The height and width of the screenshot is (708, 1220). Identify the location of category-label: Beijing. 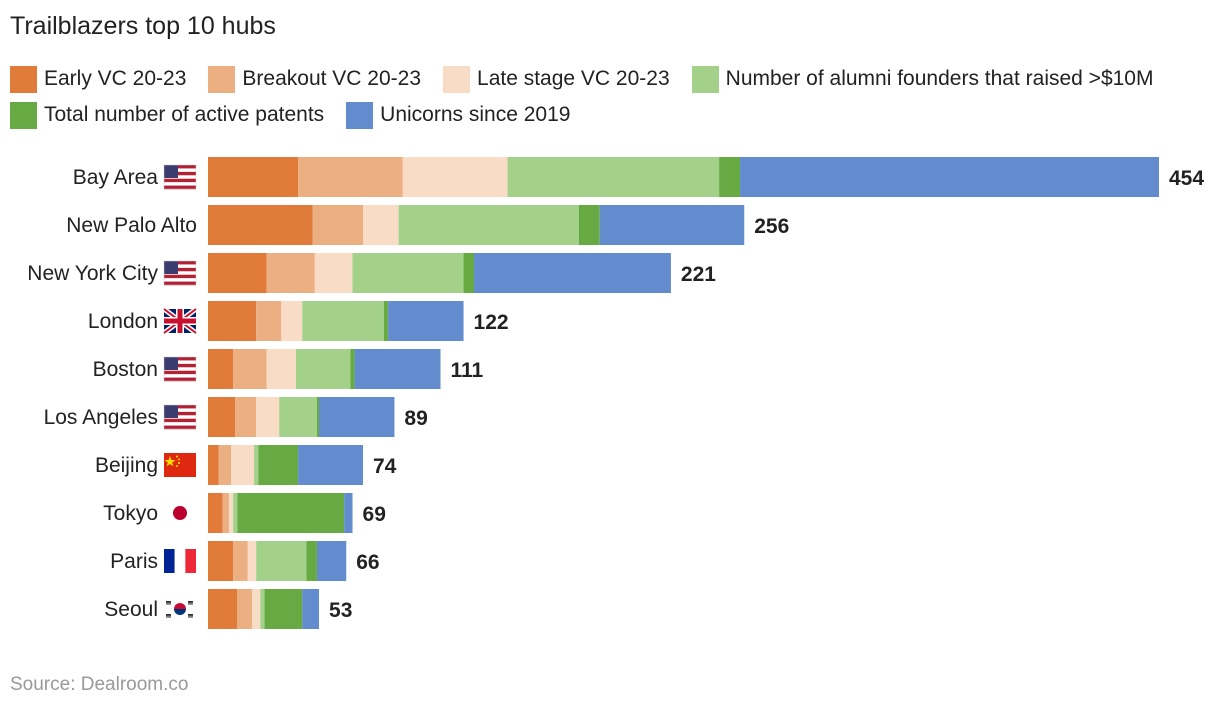
(126, 465).